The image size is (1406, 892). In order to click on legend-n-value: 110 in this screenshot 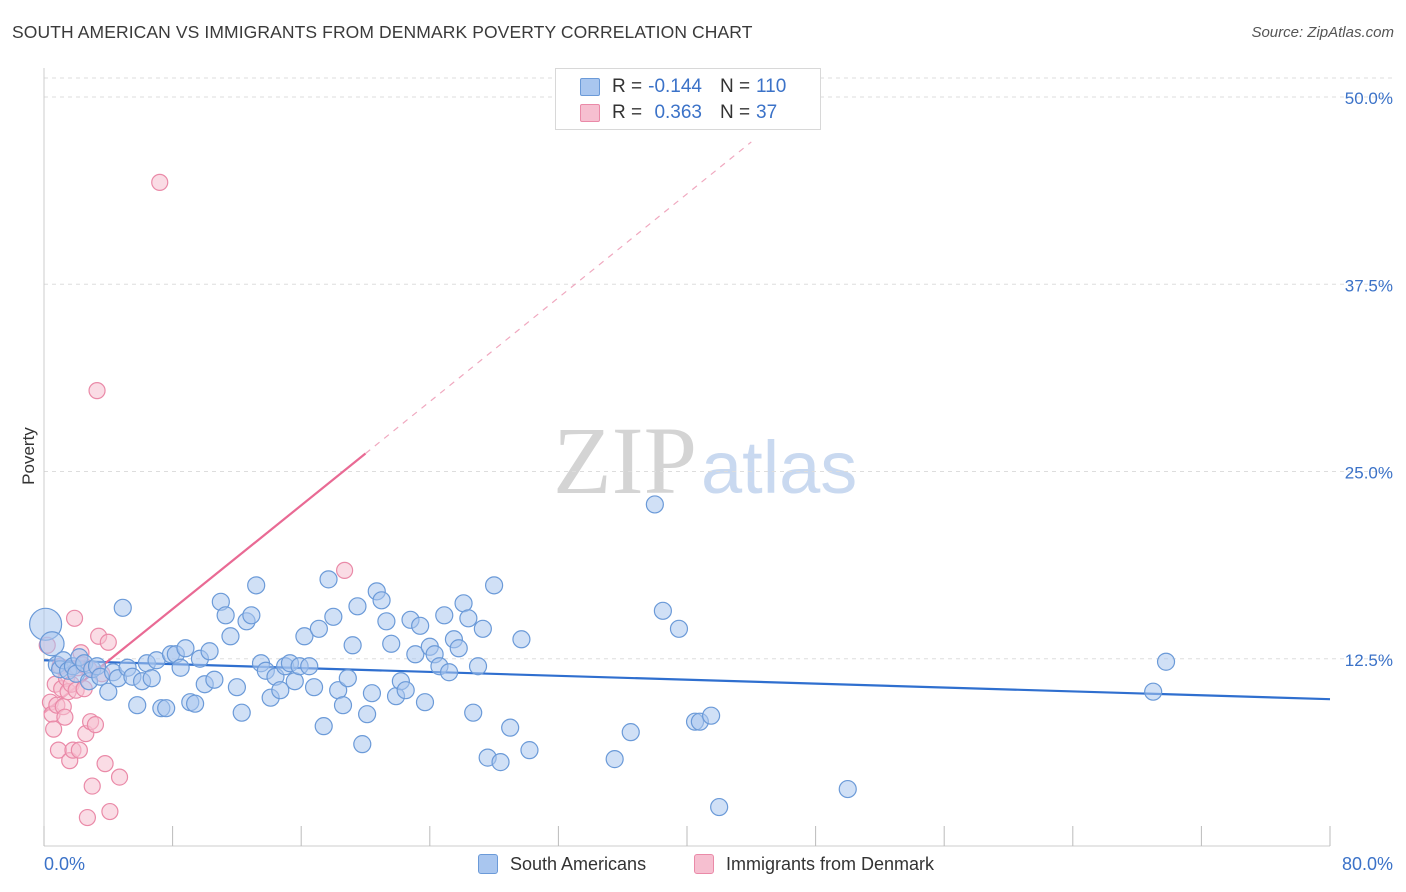, I will do `click(771, 86)`.